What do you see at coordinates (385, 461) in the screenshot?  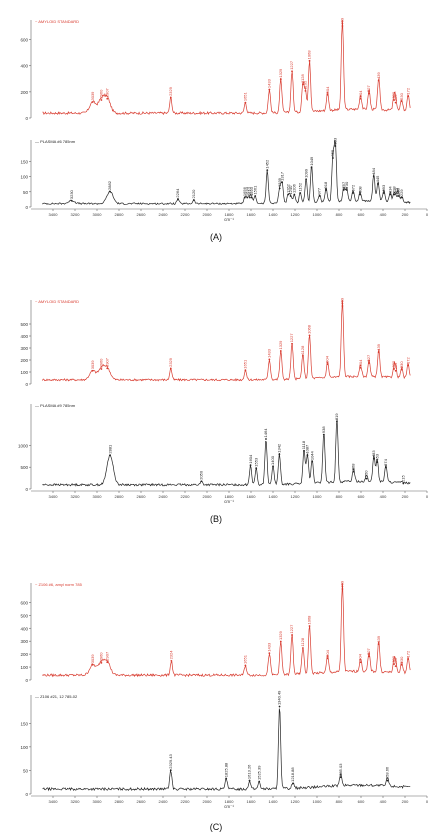 I see `peak-label: 374` at bounding box center [385, 461].